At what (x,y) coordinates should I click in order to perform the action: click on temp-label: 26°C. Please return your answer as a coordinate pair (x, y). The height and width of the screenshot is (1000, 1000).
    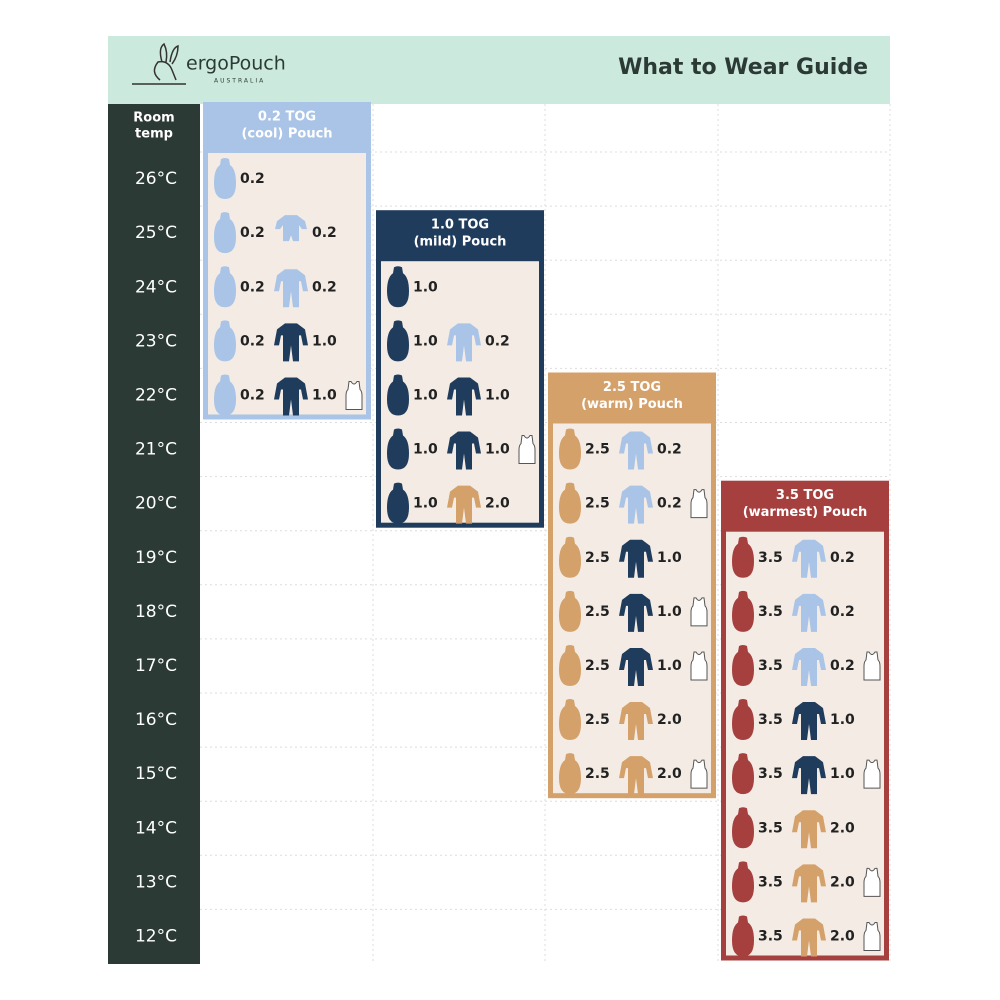
    Looking at the image, I should click on (156, 179).